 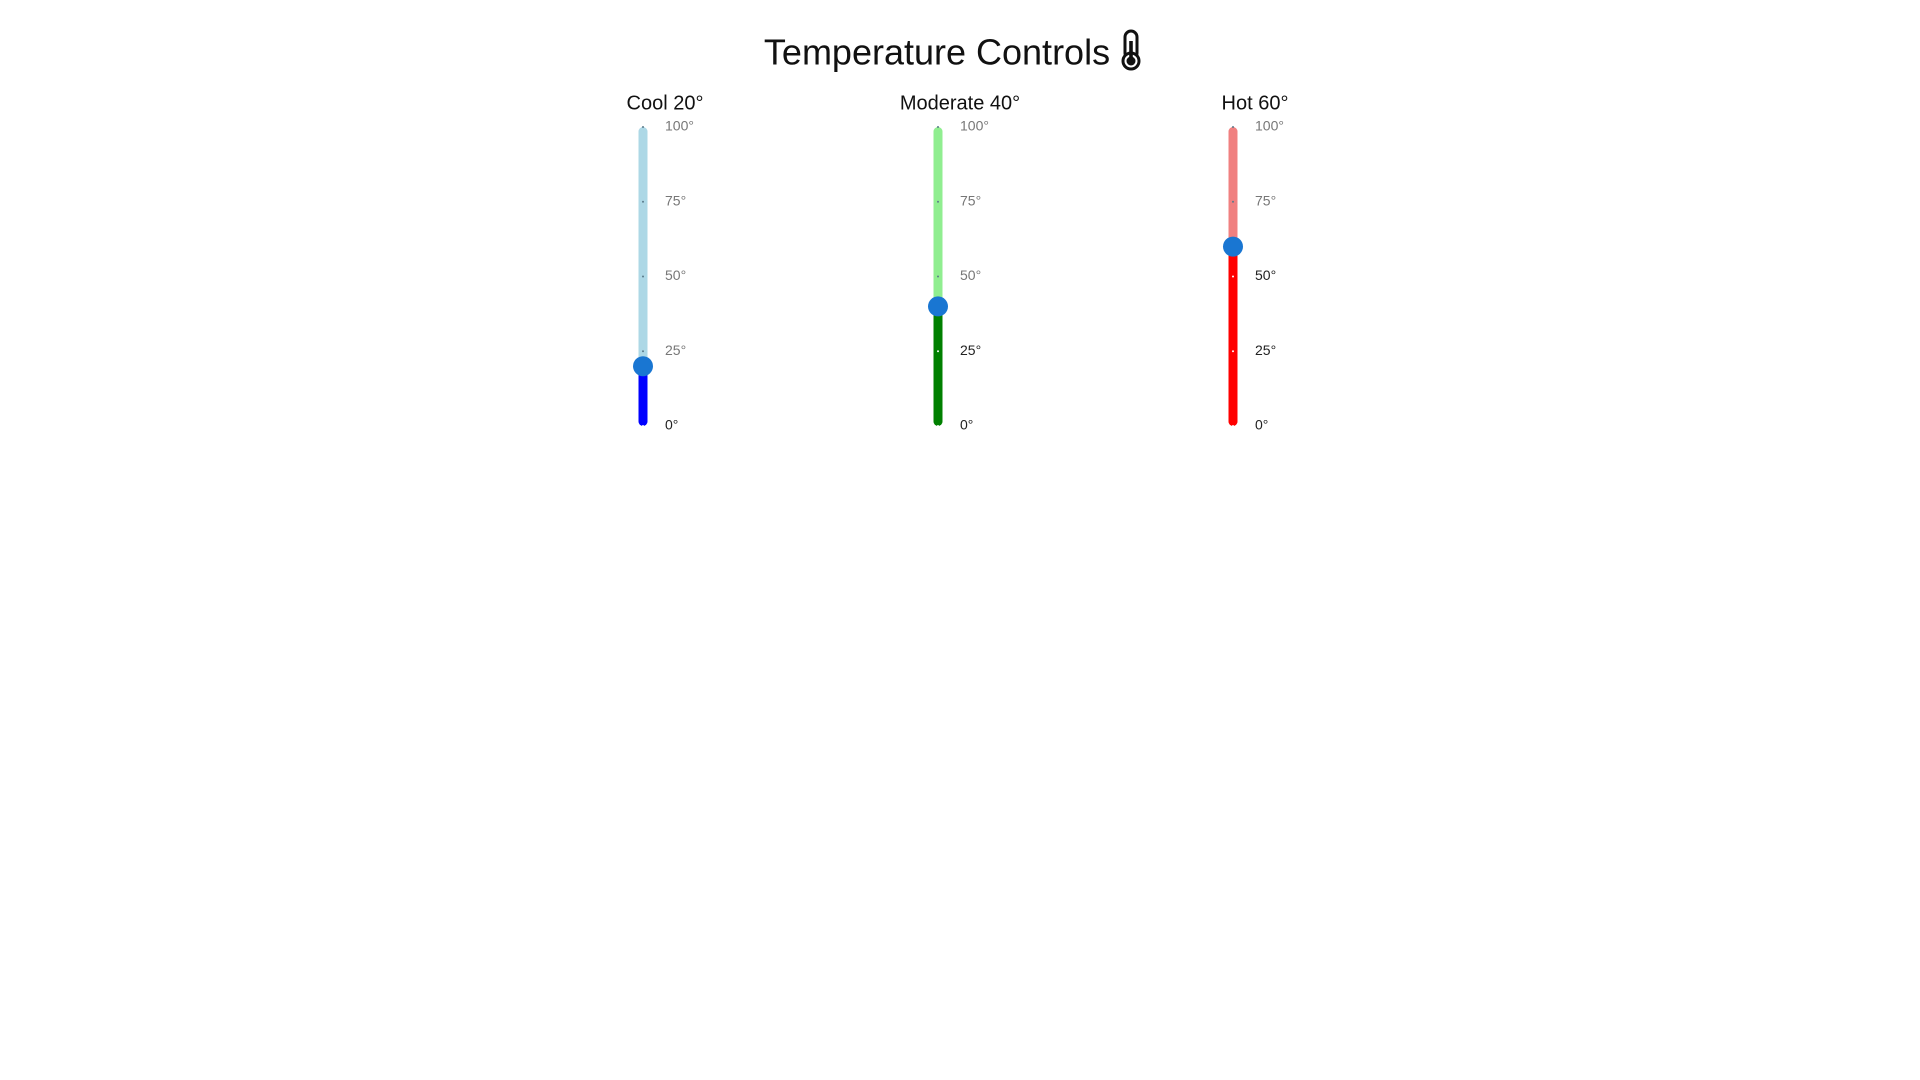 What do you see at coordinates (937, 52) in the screenshot?
I see `page-title: Temperature Controls` at bounding box center [937, 52].